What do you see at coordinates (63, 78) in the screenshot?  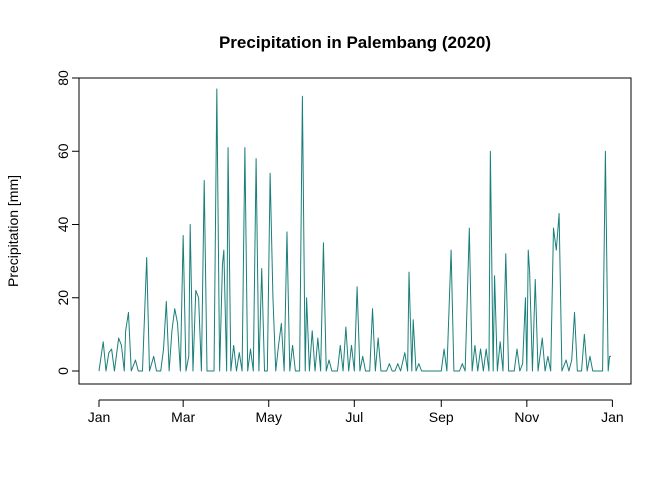 I see `y-tick-label: 80` at bounding box center [63, 78].